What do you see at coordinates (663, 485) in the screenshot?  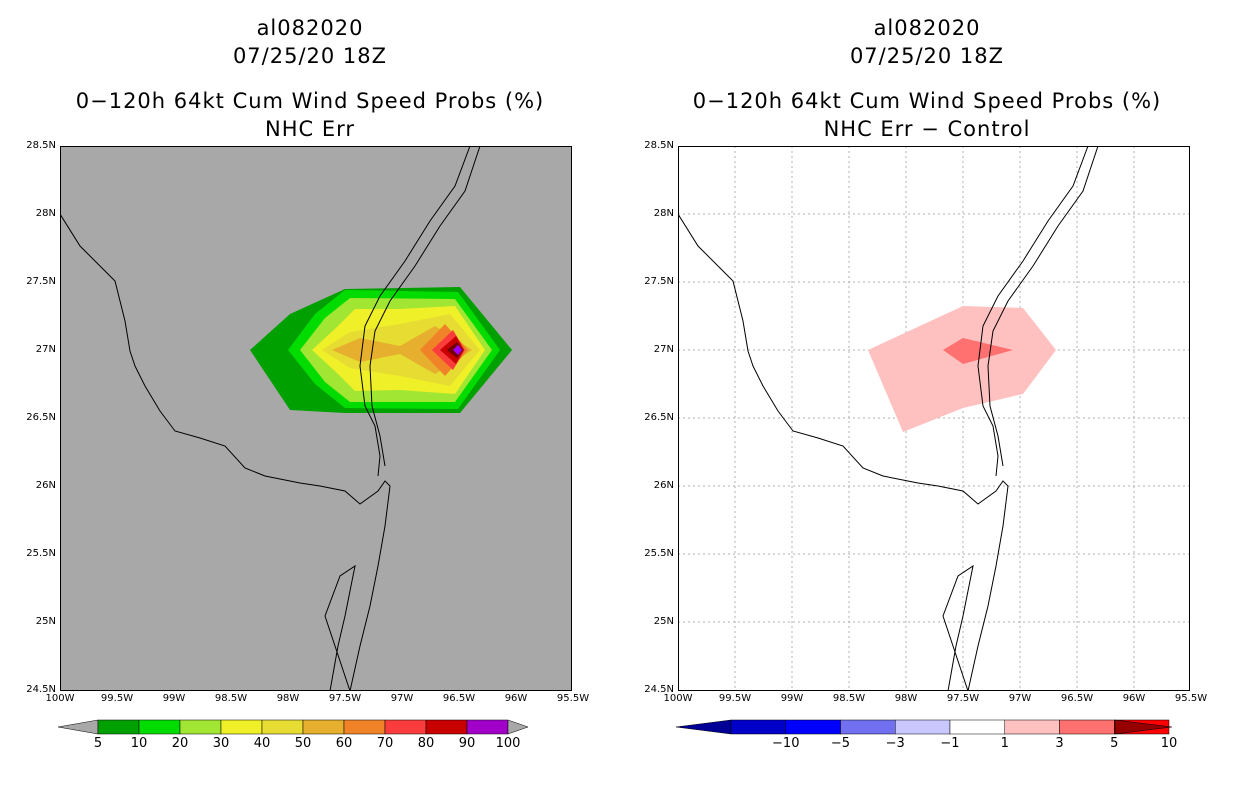 I see `right-lat-label: 26N` at bounding box center [663, 485].